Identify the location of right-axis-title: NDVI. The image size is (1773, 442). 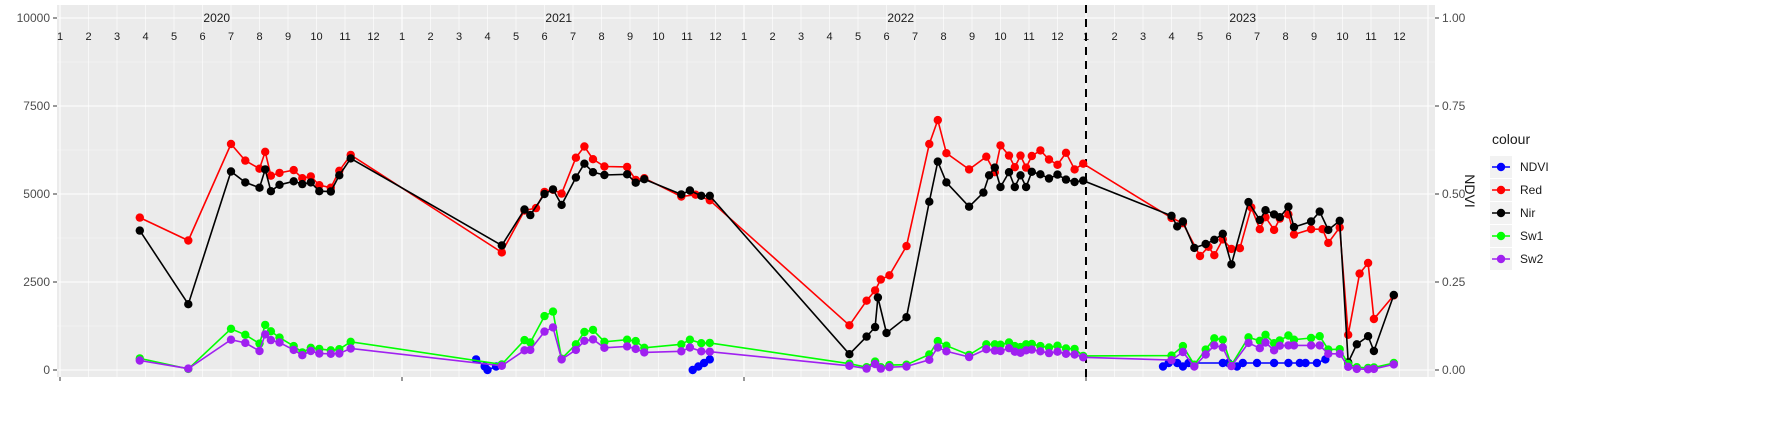
(1470, 190).